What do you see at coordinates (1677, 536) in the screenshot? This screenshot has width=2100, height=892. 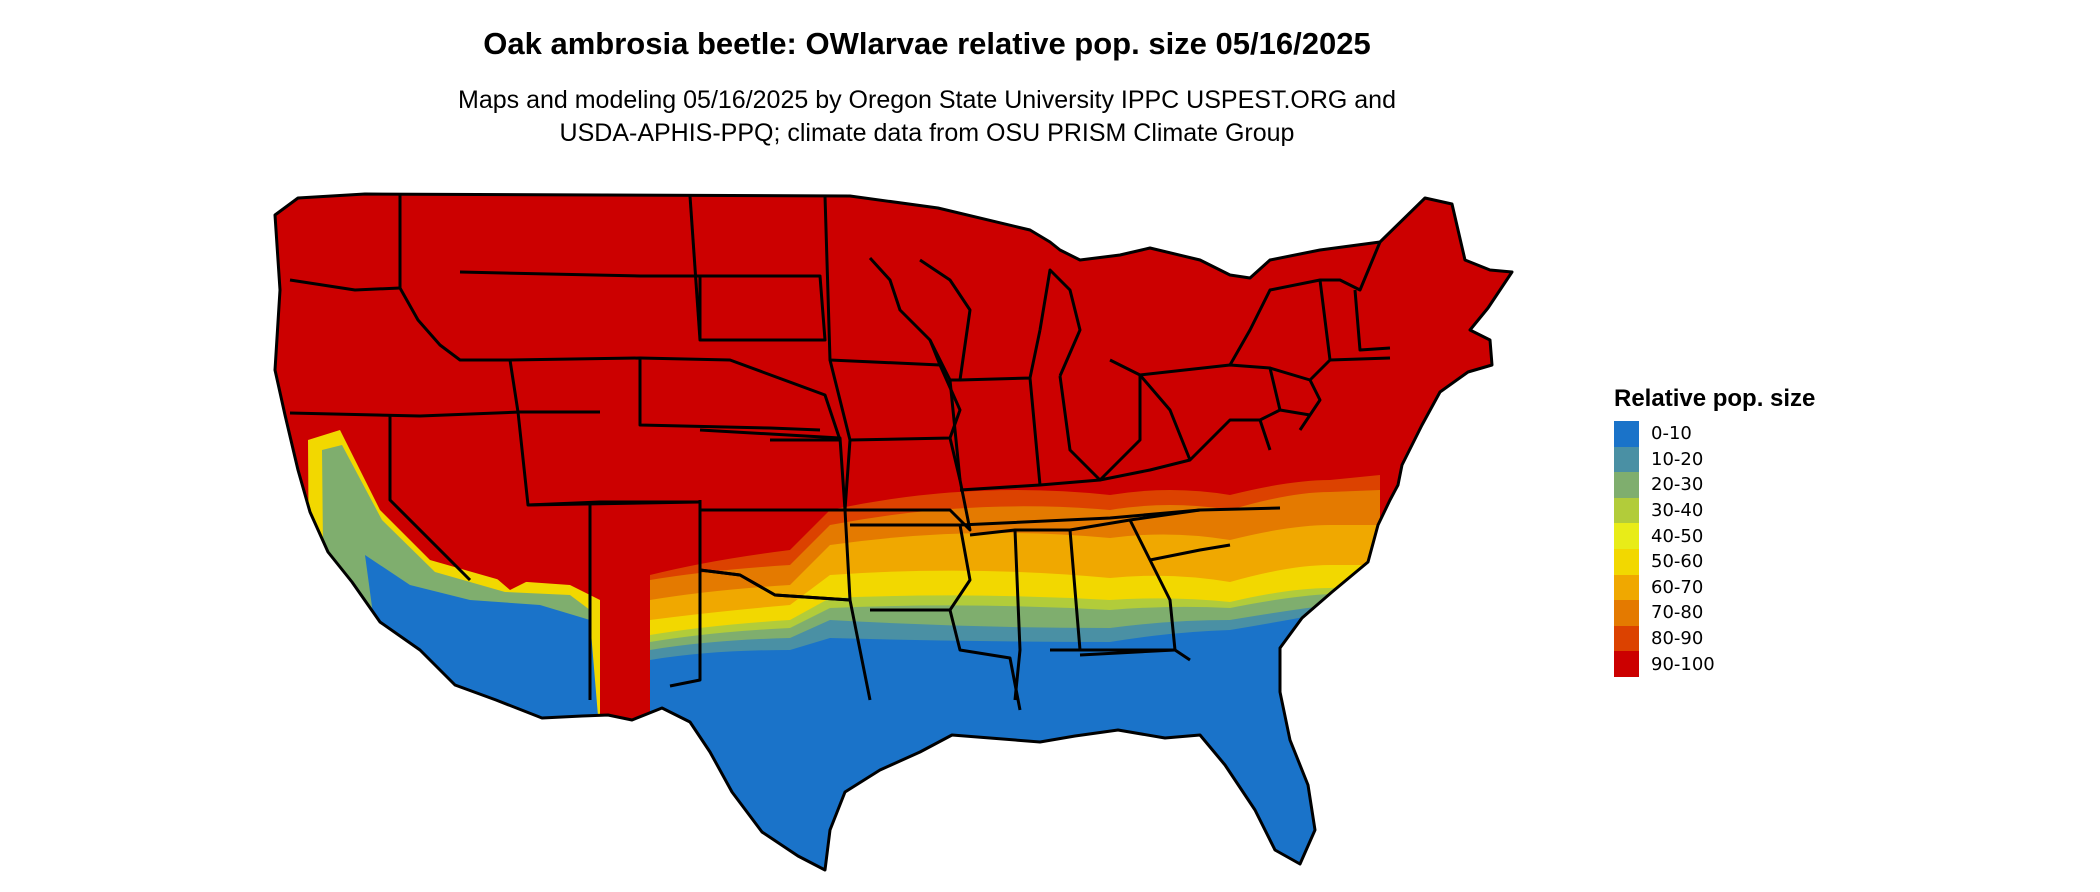 I see `legend-label: 40-50` at bounding box center [1677, 536].